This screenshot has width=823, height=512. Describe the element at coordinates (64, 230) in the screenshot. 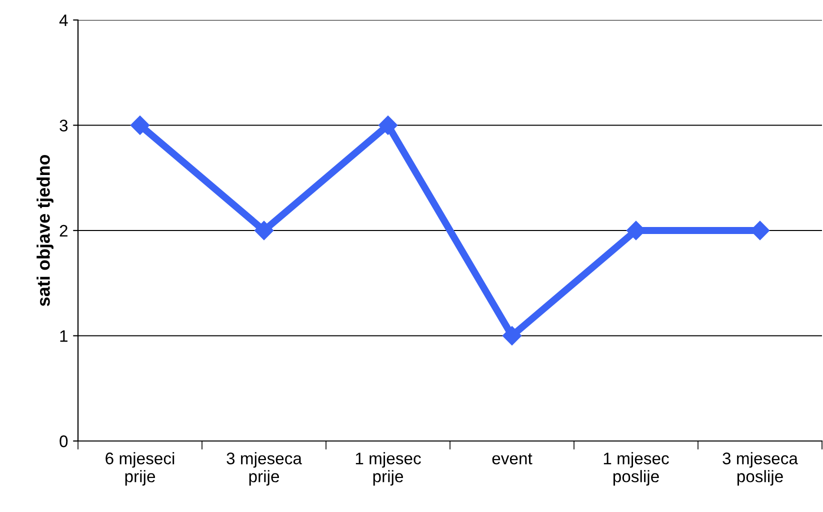

I see `y-tick-label: 2` at that location.